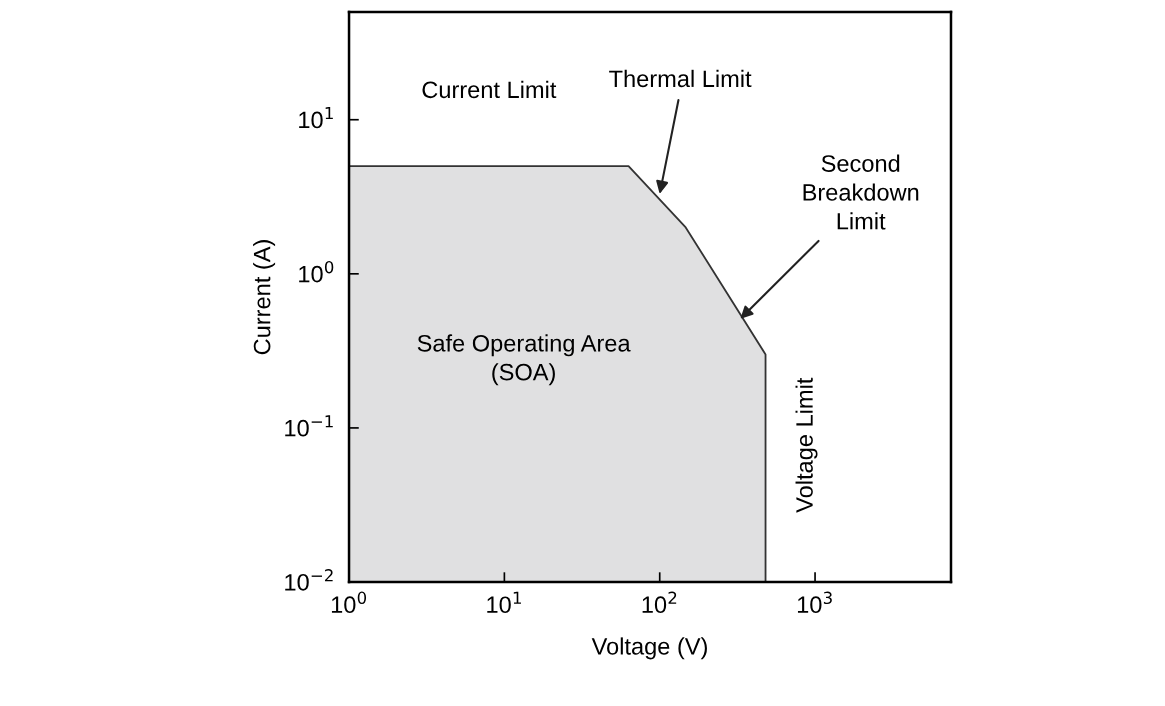  I want to click on annotation: Safe Operating Area (SOA), so click(524, 360).